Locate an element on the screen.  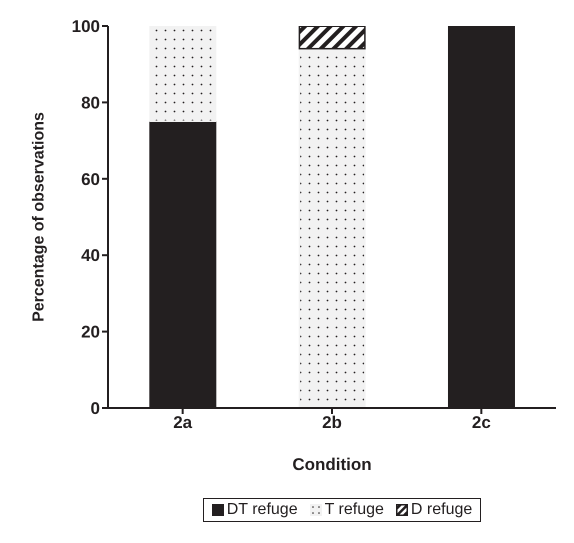
y-tick-label: 60 is located at coordinates (90, 179).